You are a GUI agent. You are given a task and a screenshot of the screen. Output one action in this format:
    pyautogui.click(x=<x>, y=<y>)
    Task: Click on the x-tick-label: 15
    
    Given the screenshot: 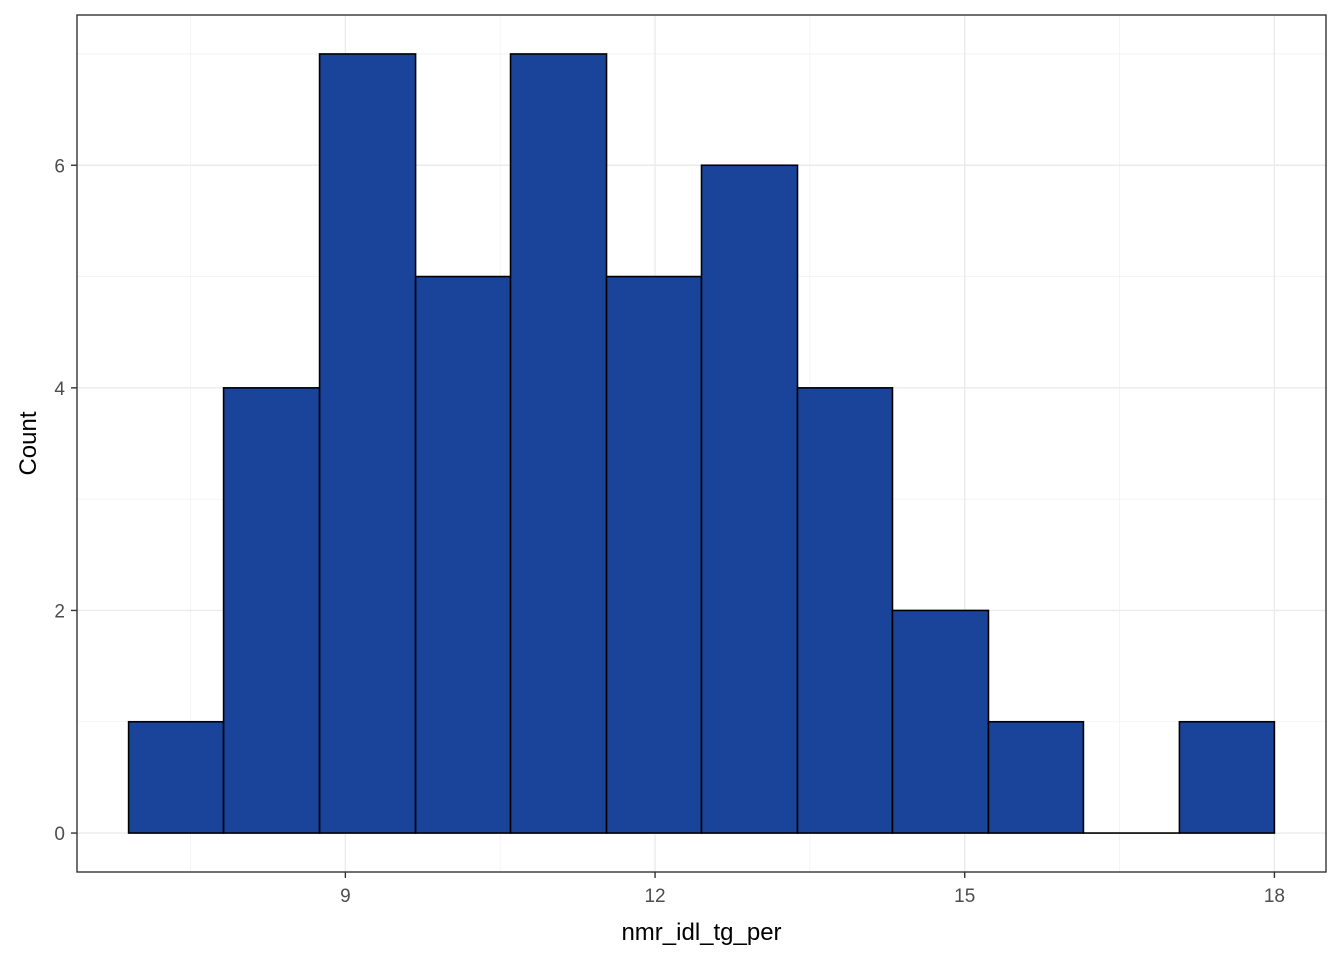 What is the action you would take?
    pyautogui.click(x=964, y=896)
    